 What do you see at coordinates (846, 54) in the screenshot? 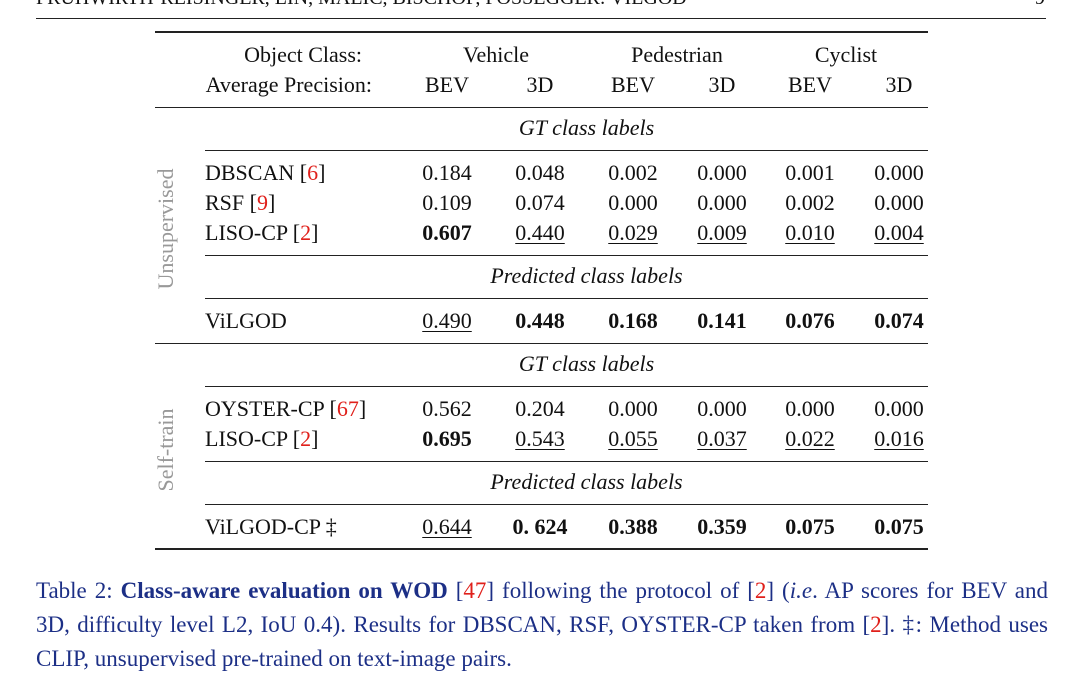
I see `header-class: Cyclist` at bounding box center [846, 54].